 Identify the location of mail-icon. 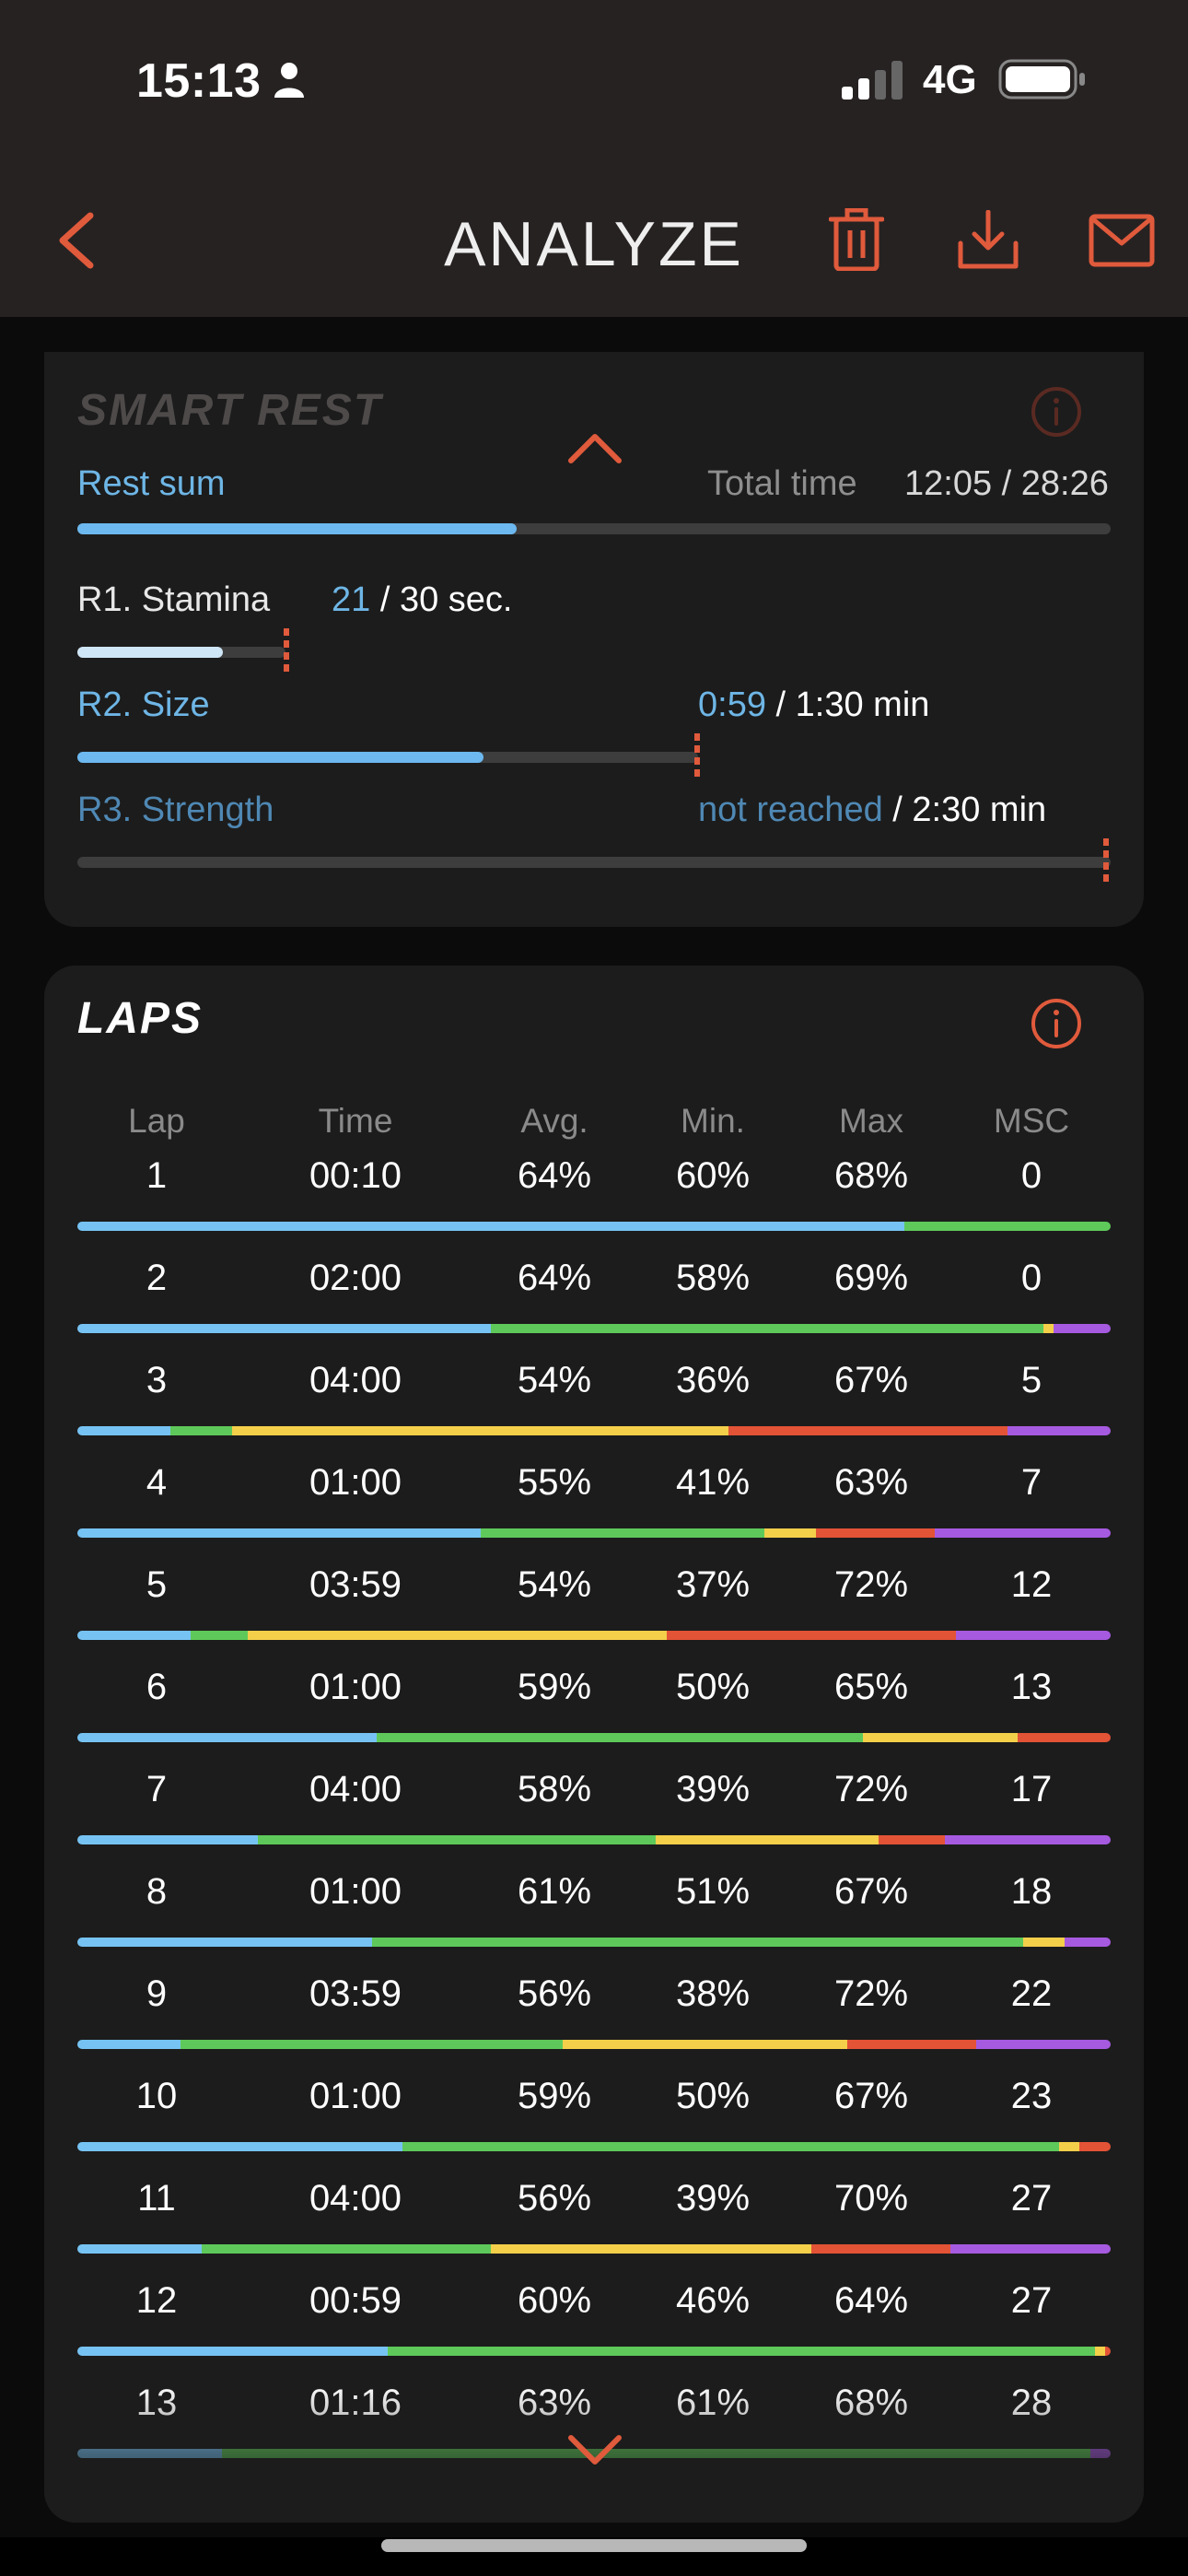
(1122, 240).